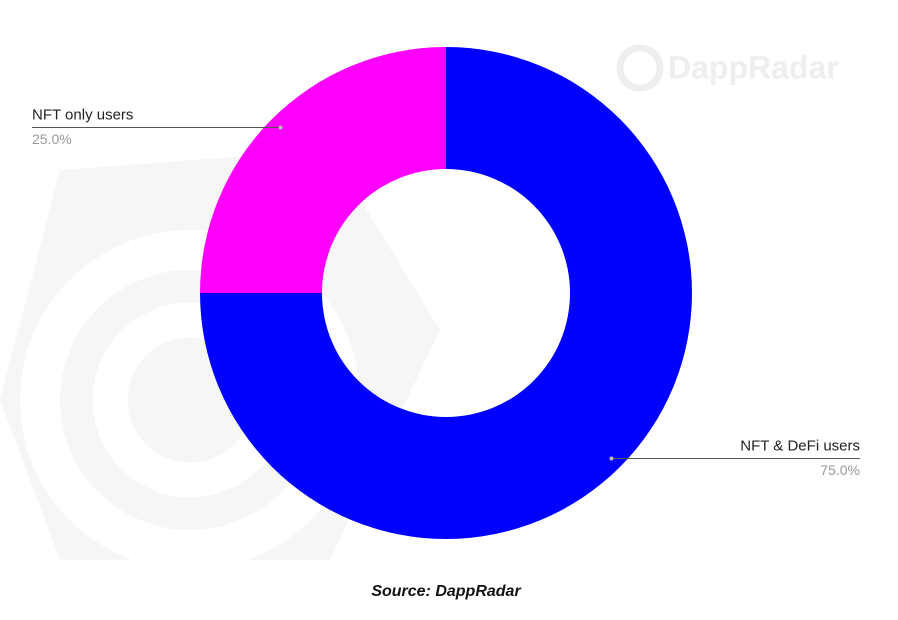 Image resolution: width=898 pixels, height=620 pixels. Describe the element at coordinates (800, 445) in the screenshot. I see `slice-label: NFT & DeFi users` at that location.